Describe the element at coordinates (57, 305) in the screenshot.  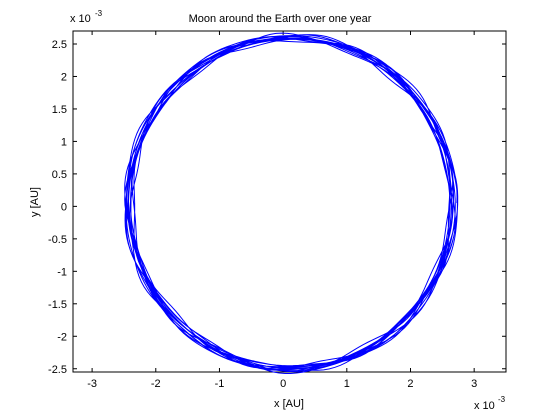
I see `y-tick-label: -1.5` at that location.